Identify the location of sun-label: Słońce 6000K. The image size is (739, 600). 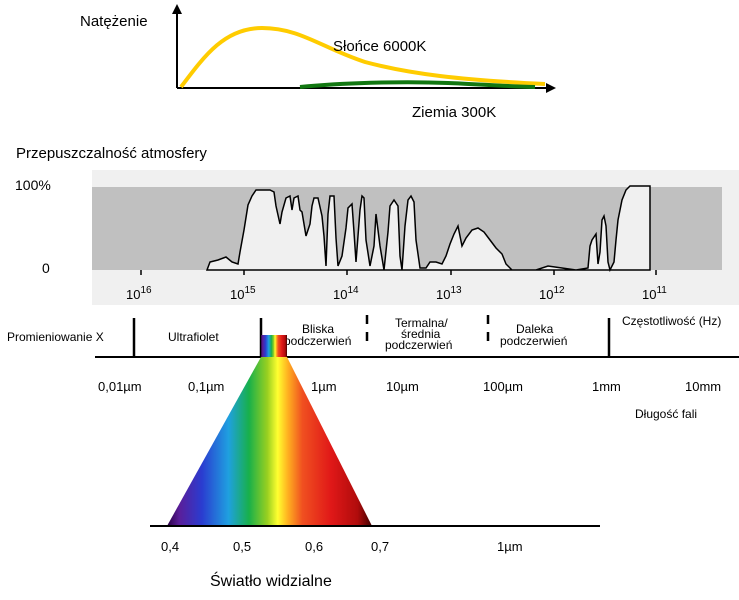
(379, 46).